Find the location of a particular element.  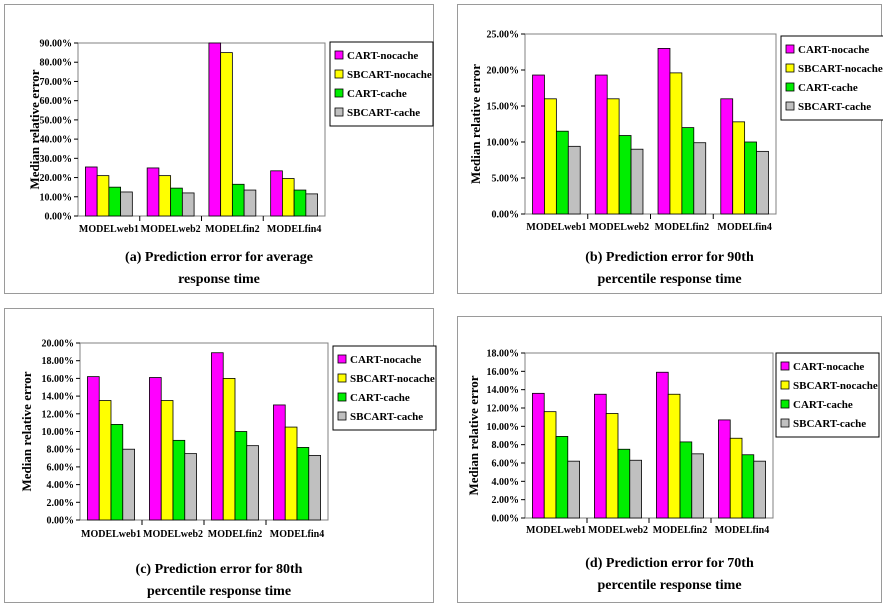

chart-b-y-axis-label: Median relative error is located at coordinates (475, 124).